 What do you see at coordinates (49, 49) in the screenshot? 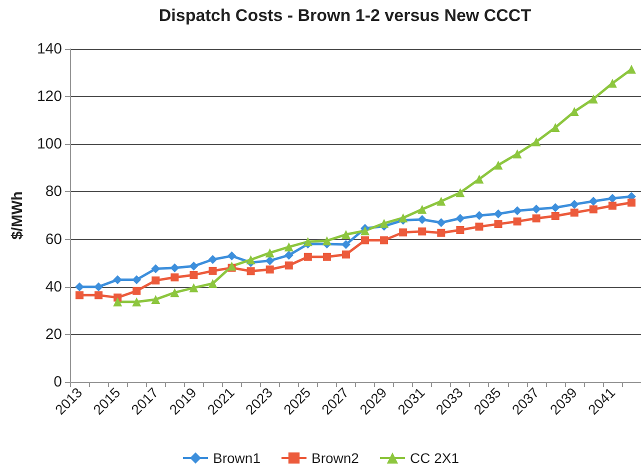
I see `y-tick-label: 140` at bounding box center [49, 49].